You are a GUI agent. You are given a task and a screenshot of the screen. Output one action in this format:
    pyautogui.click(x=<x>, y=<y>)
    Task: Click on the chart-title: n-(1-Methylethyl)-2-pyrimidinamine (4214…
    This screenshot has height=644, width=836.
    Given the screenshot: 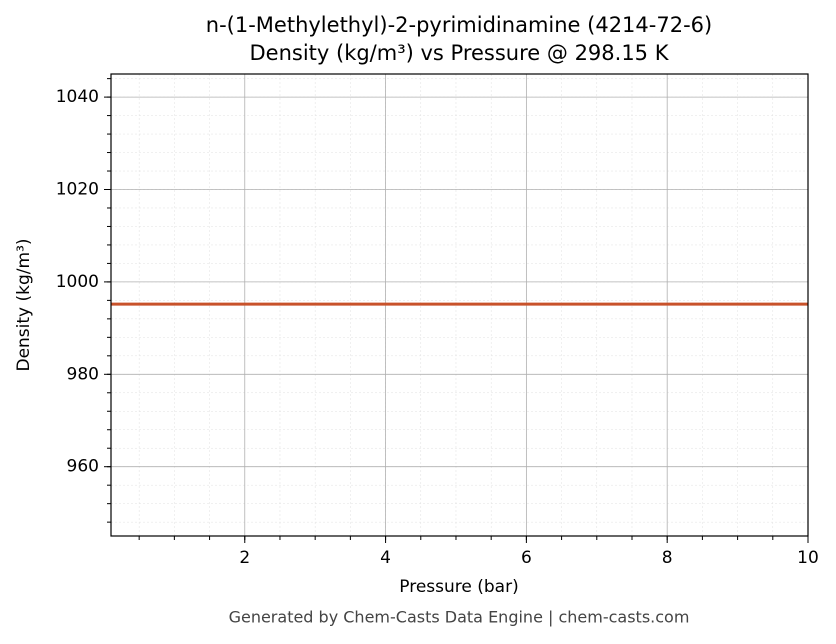 What is the action you would take?
    pyautogui.click(x=459, y=25)
    